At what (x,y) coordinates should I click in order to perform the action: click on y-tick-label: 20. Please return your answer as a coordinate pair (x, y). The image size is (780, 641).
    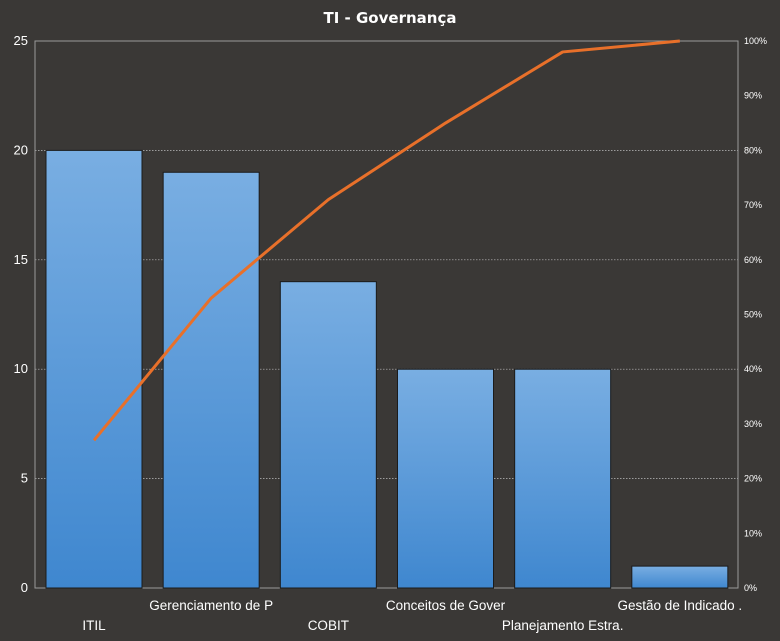
    Looking at the image, I should click on (21, 149).